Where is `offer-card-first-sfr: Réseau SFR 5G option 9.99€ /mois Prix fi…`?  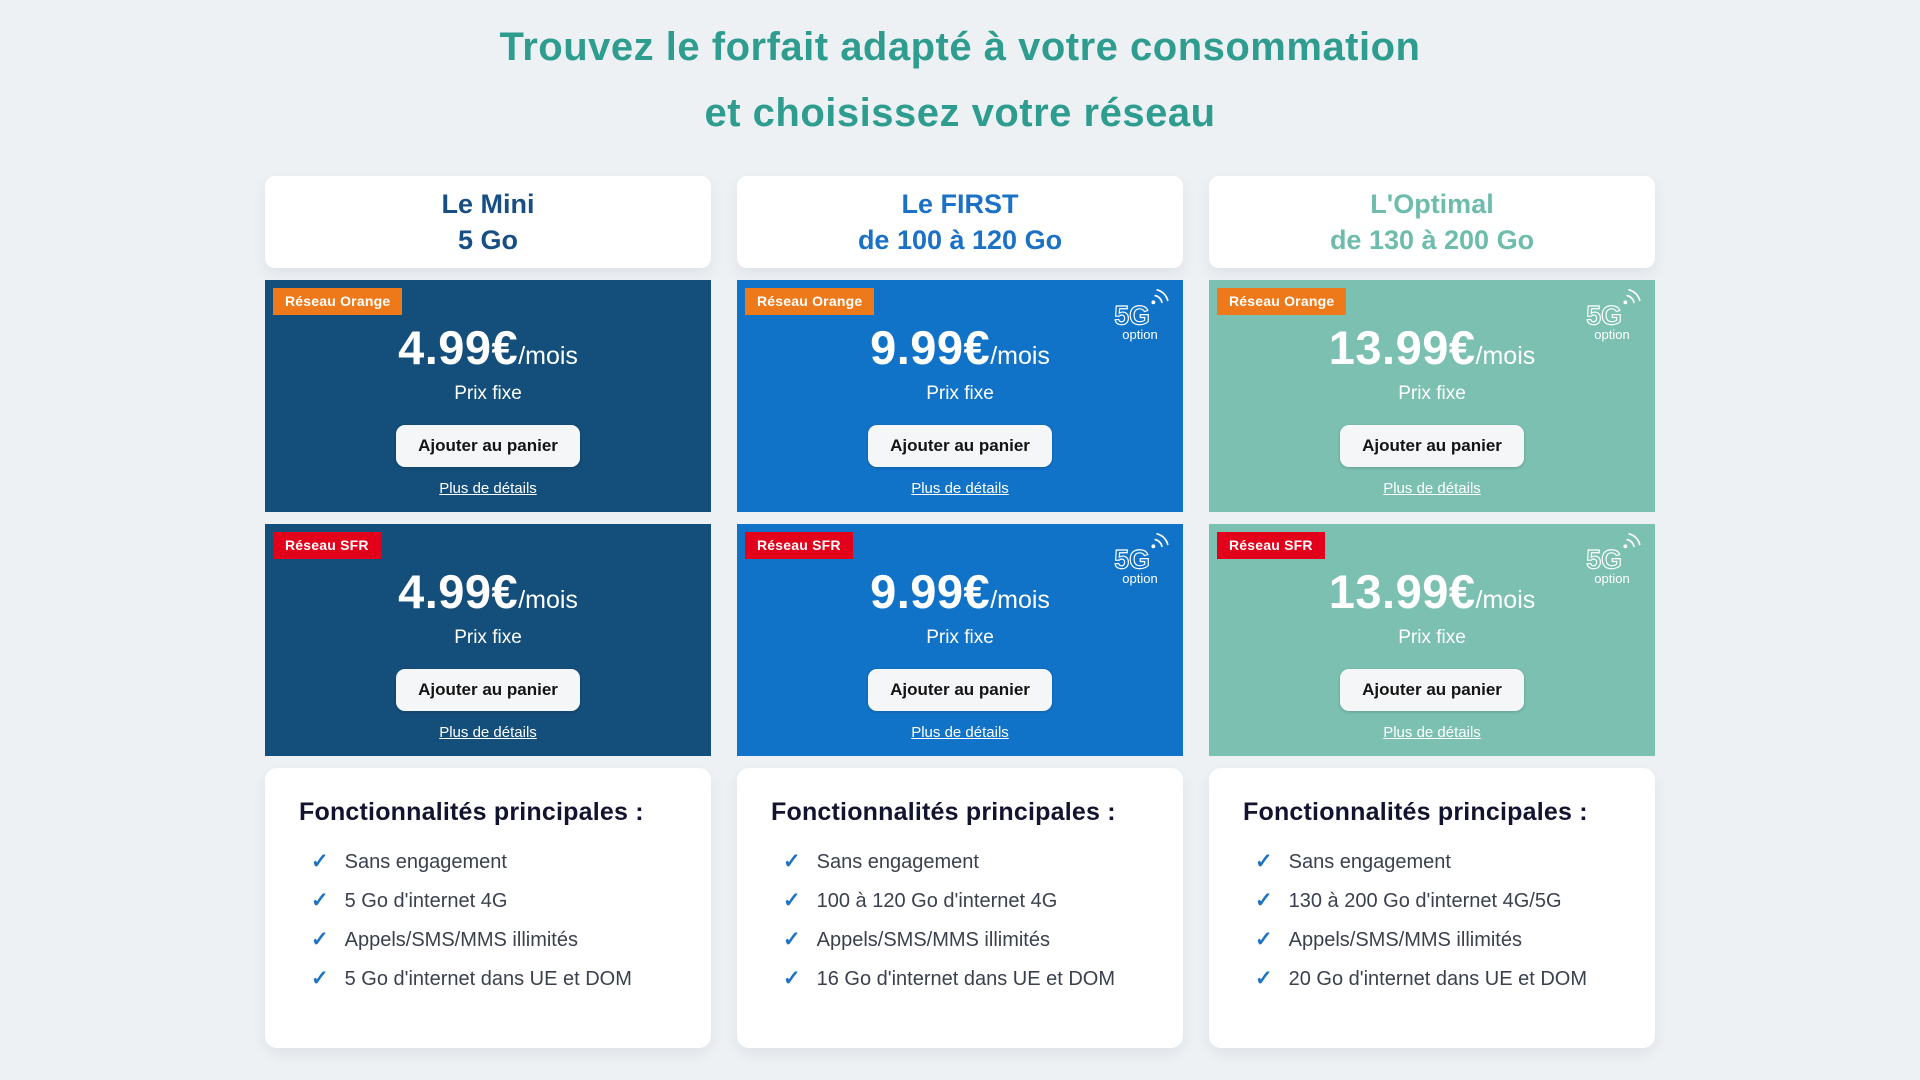
offer-card-first-sfr: Réseau SFR 5G option 9.99€ /mois Prix fi… is located at coordinates (960, 640).